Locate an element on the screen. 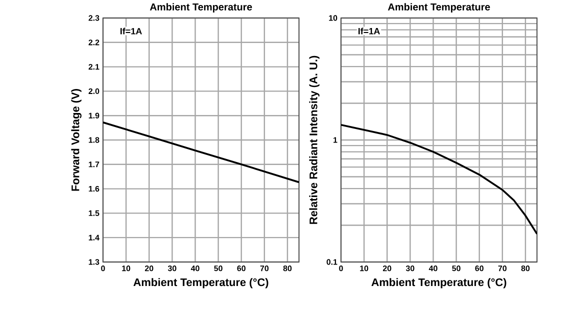 The image size is (579, 324). y-tick-label: 1.3 is located at coordinates (94, 262).